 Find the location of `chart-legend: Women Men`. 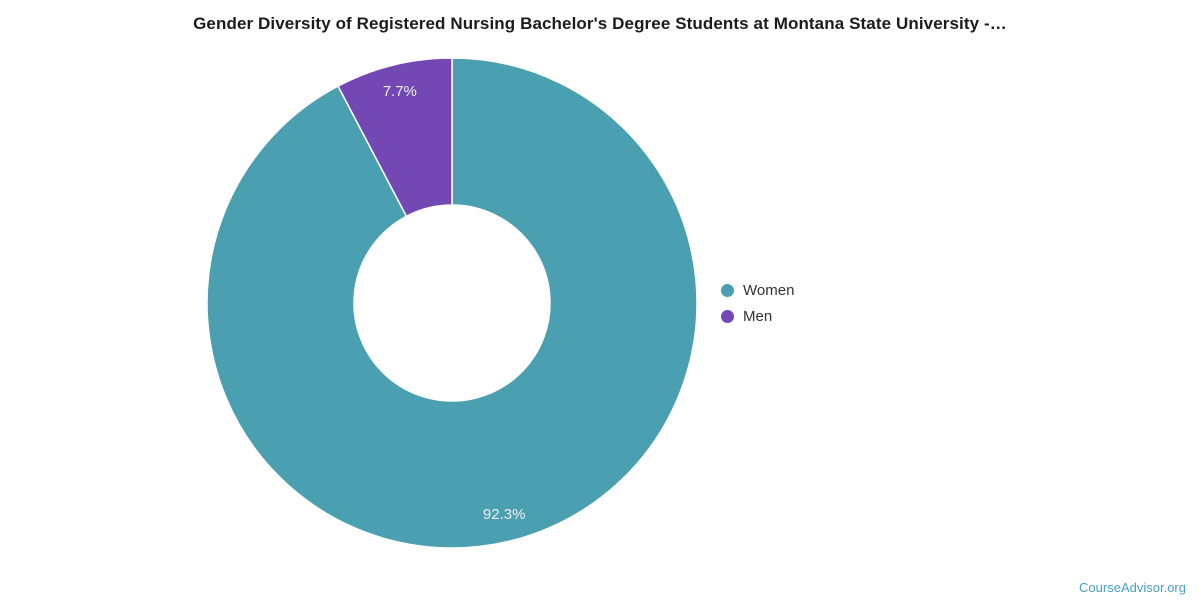

chart-legend: Women Men is located at coordinates (757, 303).